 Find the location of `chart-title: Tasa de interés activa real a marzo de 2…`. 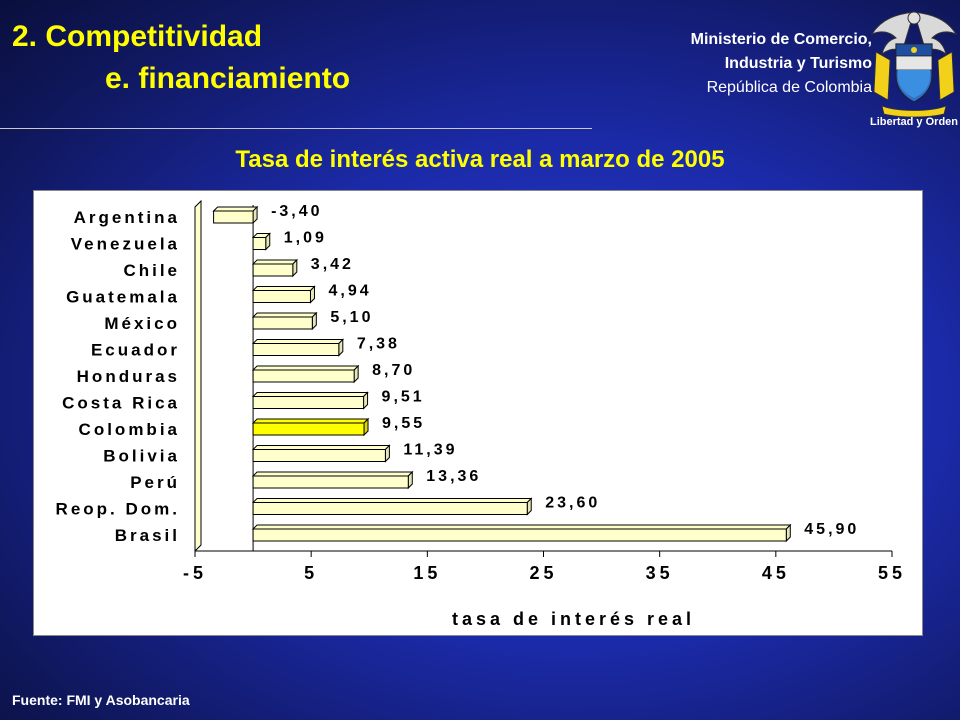

chart-title: Tasa de interés activa real a marzo de 2… is located at coordinates (480, 159).